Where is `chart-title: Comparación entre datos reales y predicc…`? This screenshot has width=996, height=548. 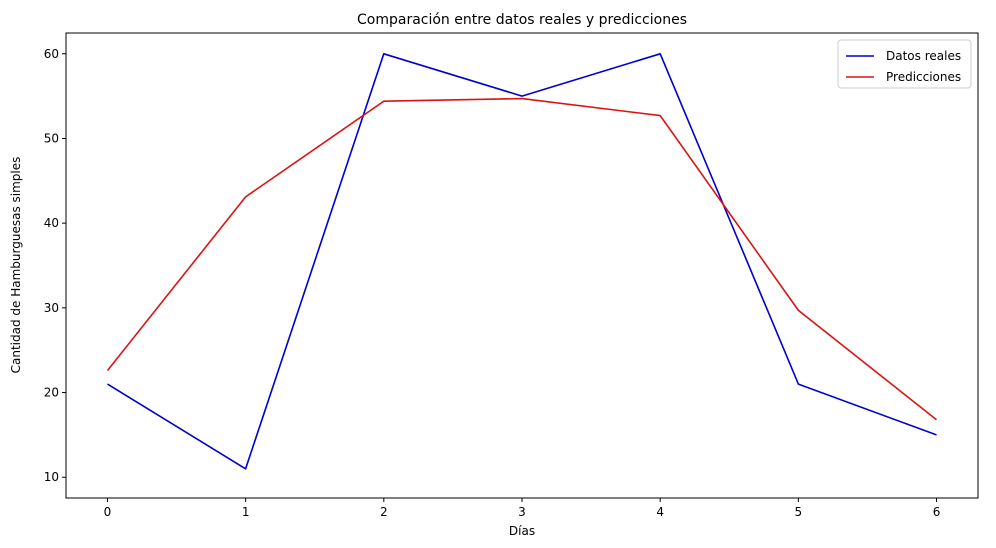 chart-title: Comparación entre datos reales y predicc… is located at coordinates (522, 20).